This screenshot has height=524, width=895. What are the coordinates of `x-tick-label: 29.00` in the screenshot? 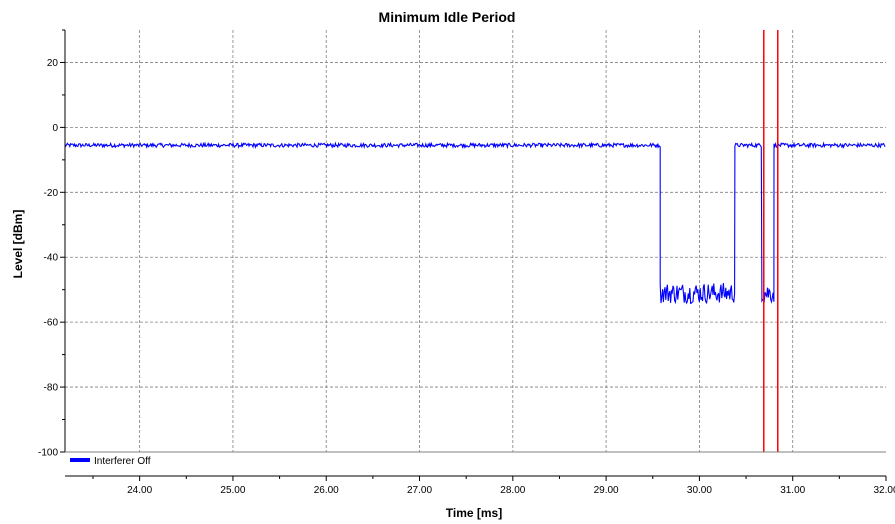 It's located at (606, 490).